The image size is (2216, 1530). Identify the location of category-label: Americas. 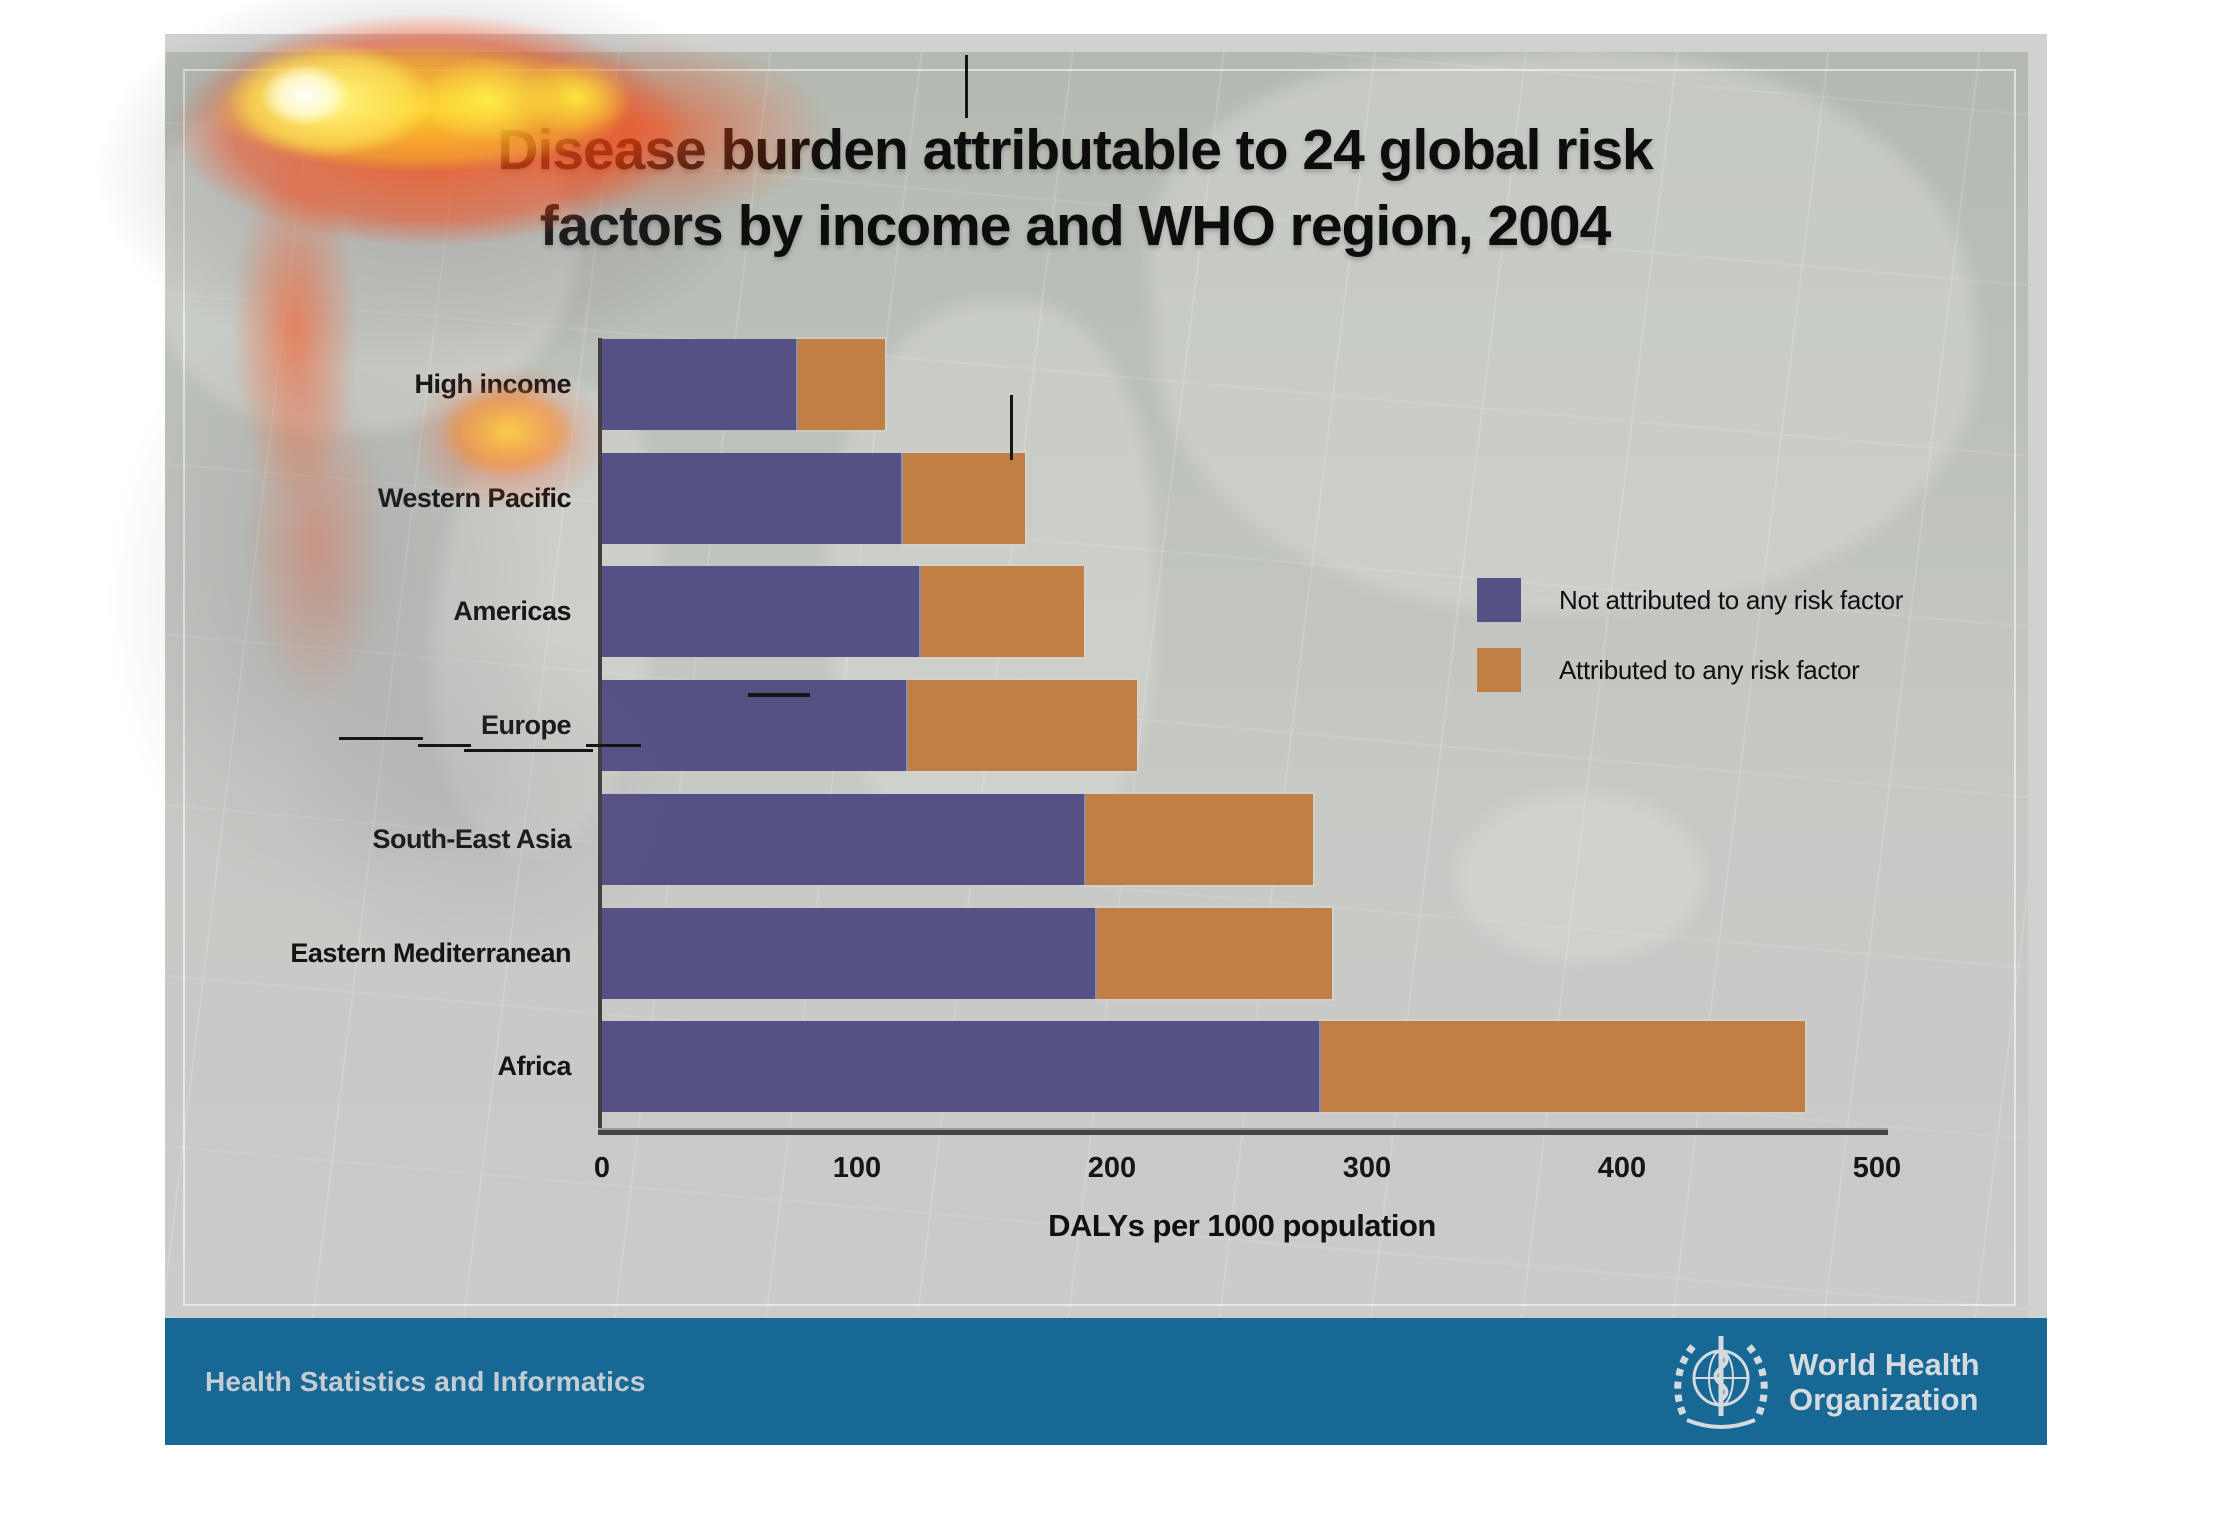
(512, 611).